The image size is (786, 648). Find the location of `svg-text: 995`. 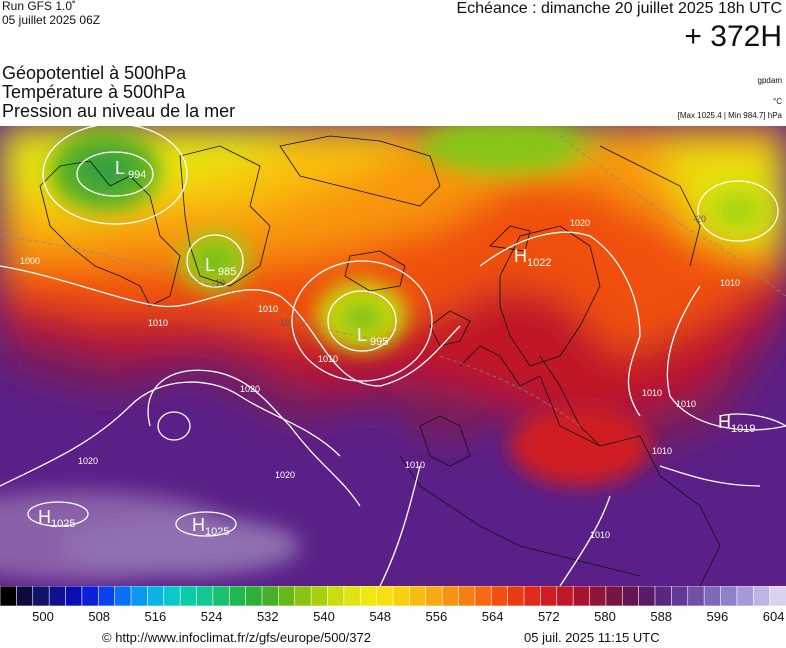

svg-text: 995 is located at coordinates (379, 342).